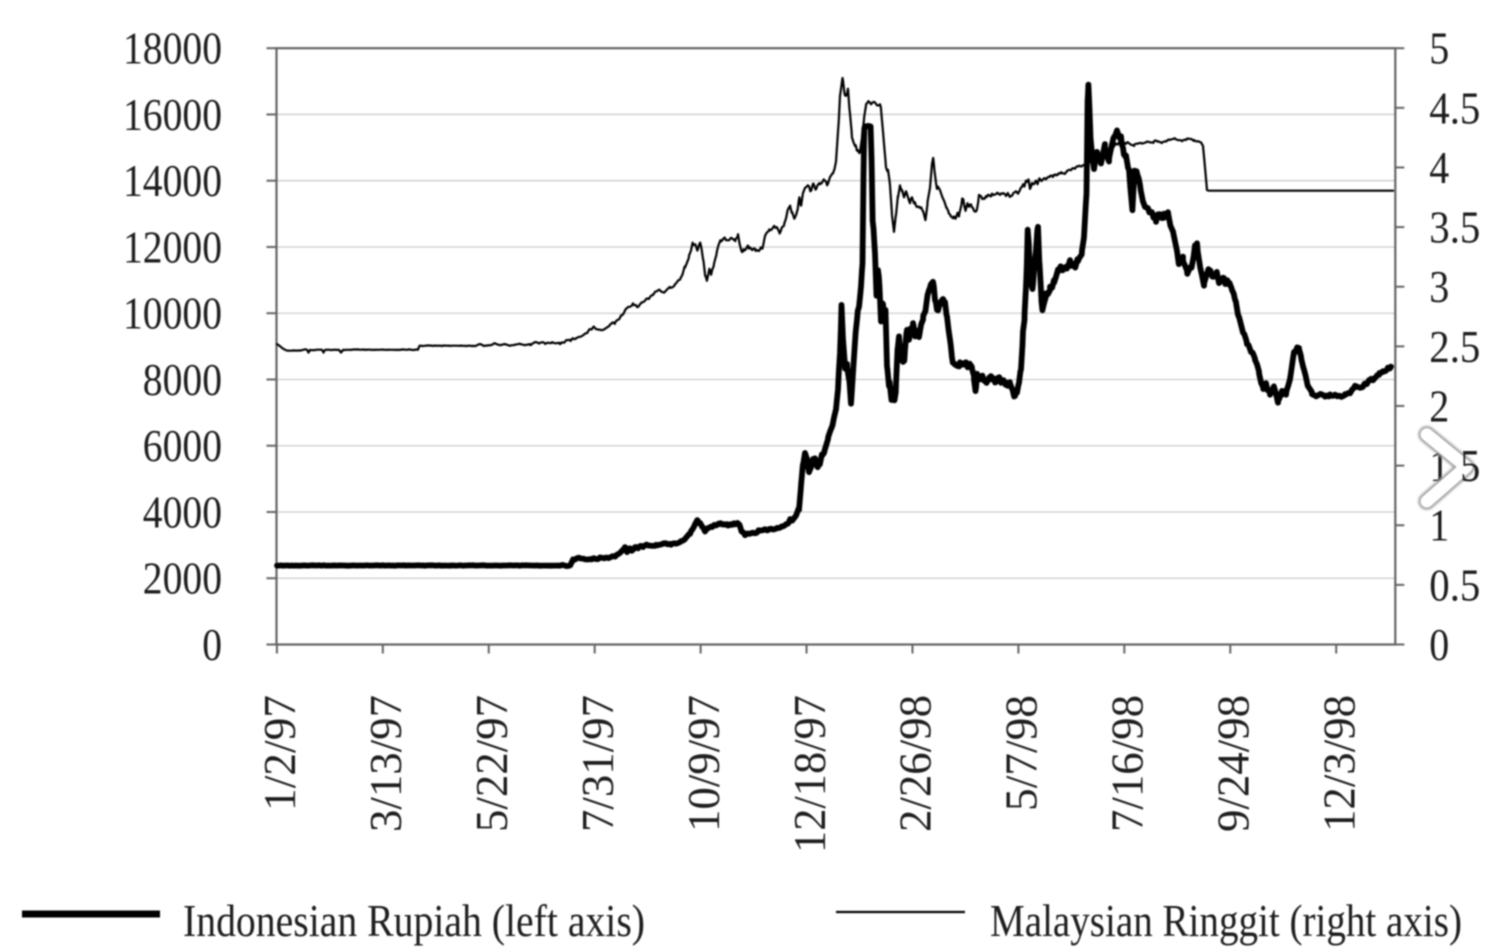 The width and height of the screenshot is (1498, 952). What do you see at coordinates (1233, 763) in the screenshot?
I see `svg-text: 9/24/98` at bounding box center [1233, 763].